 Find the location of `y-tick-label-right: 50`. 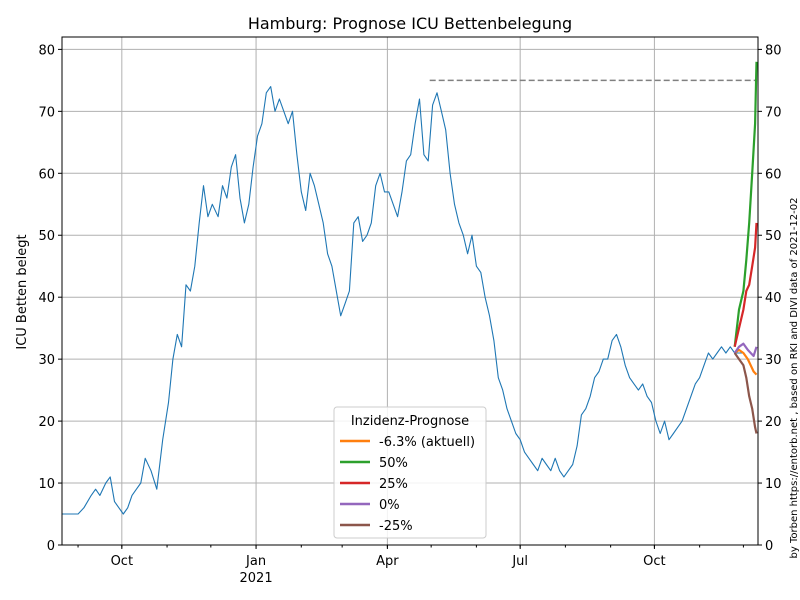

y-tick-label-right: 50 is located at coordinates (773, 236).